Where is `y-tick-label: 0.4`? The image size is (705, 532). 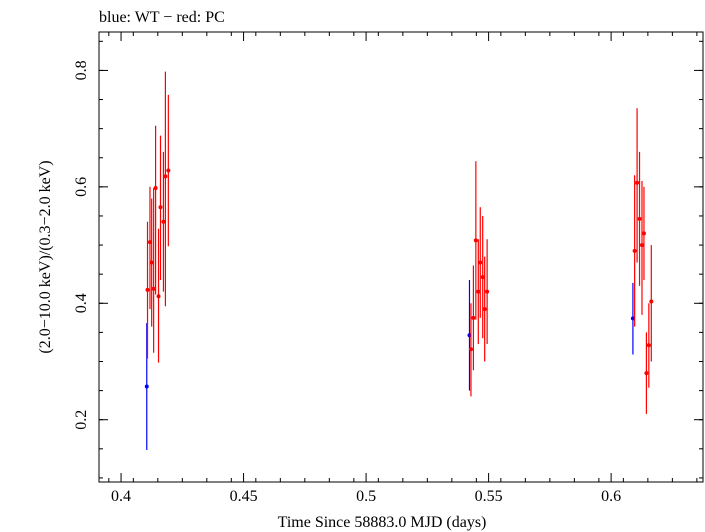
y-tick-label: 0.4 is located at coordinates (81, 303).